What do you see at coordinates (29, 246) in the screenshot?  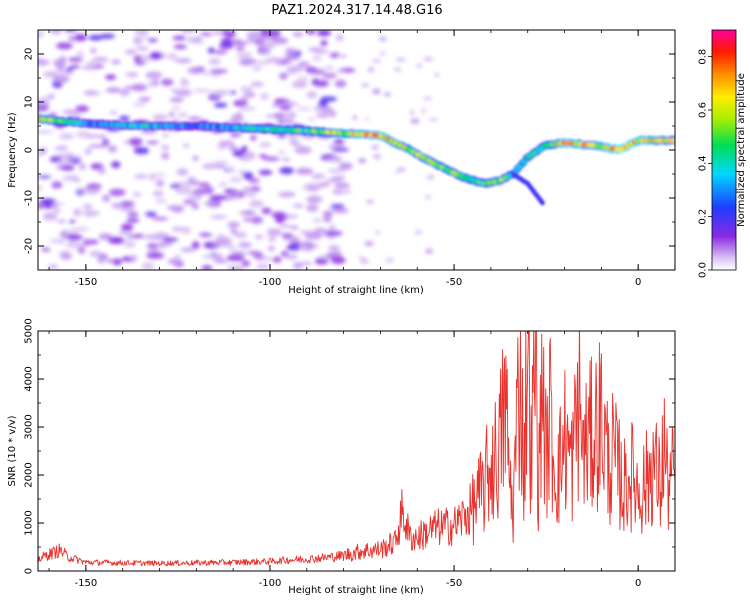 I see `y-tick-label: -20` at bounding box center [29, 246].